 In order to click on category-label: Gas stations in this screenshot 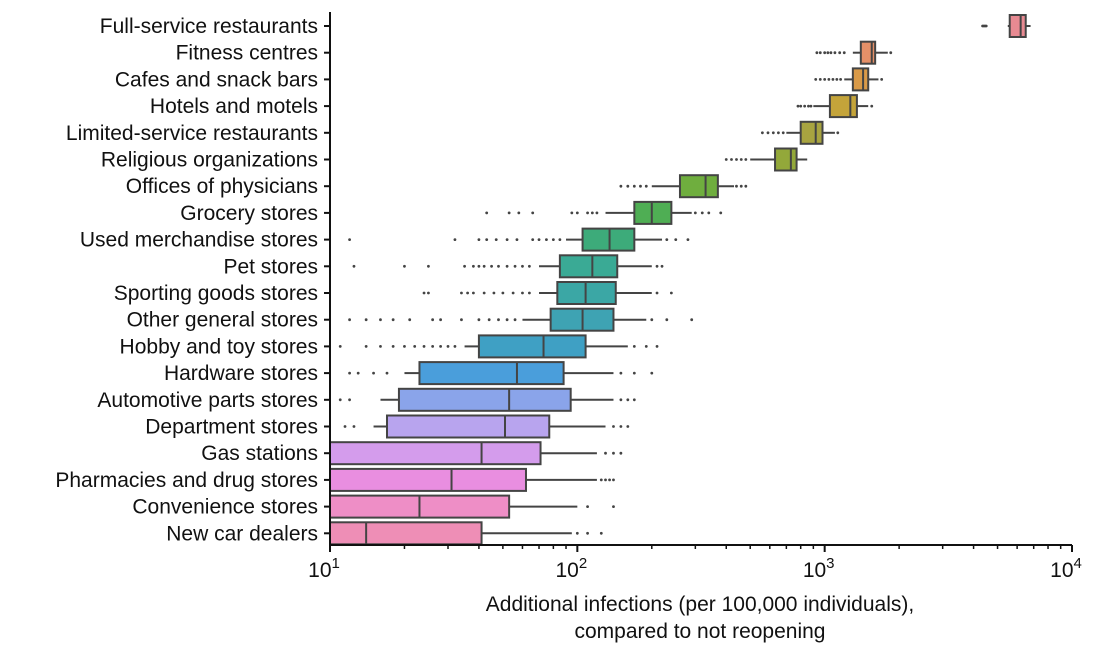, I will do `click(259, 453)`.